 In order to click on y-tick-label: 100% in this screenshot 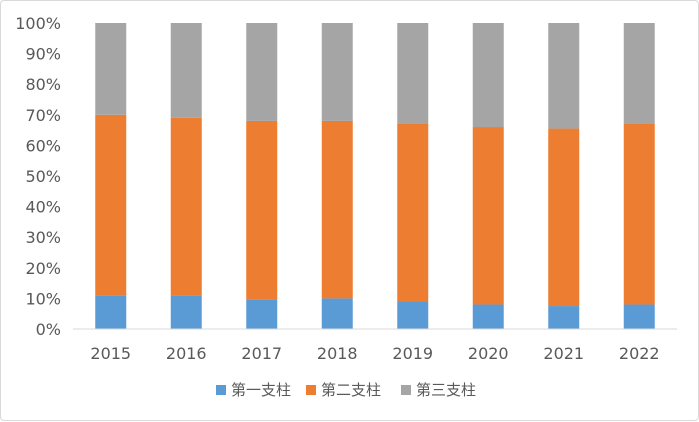, I will do `click(38, 23)`.